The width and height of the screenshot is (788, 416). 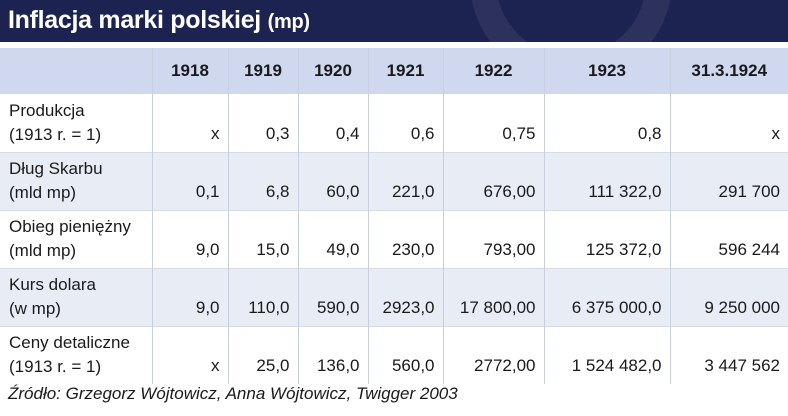 I want to click on header-cell-empty, so click(x=76, y=71).